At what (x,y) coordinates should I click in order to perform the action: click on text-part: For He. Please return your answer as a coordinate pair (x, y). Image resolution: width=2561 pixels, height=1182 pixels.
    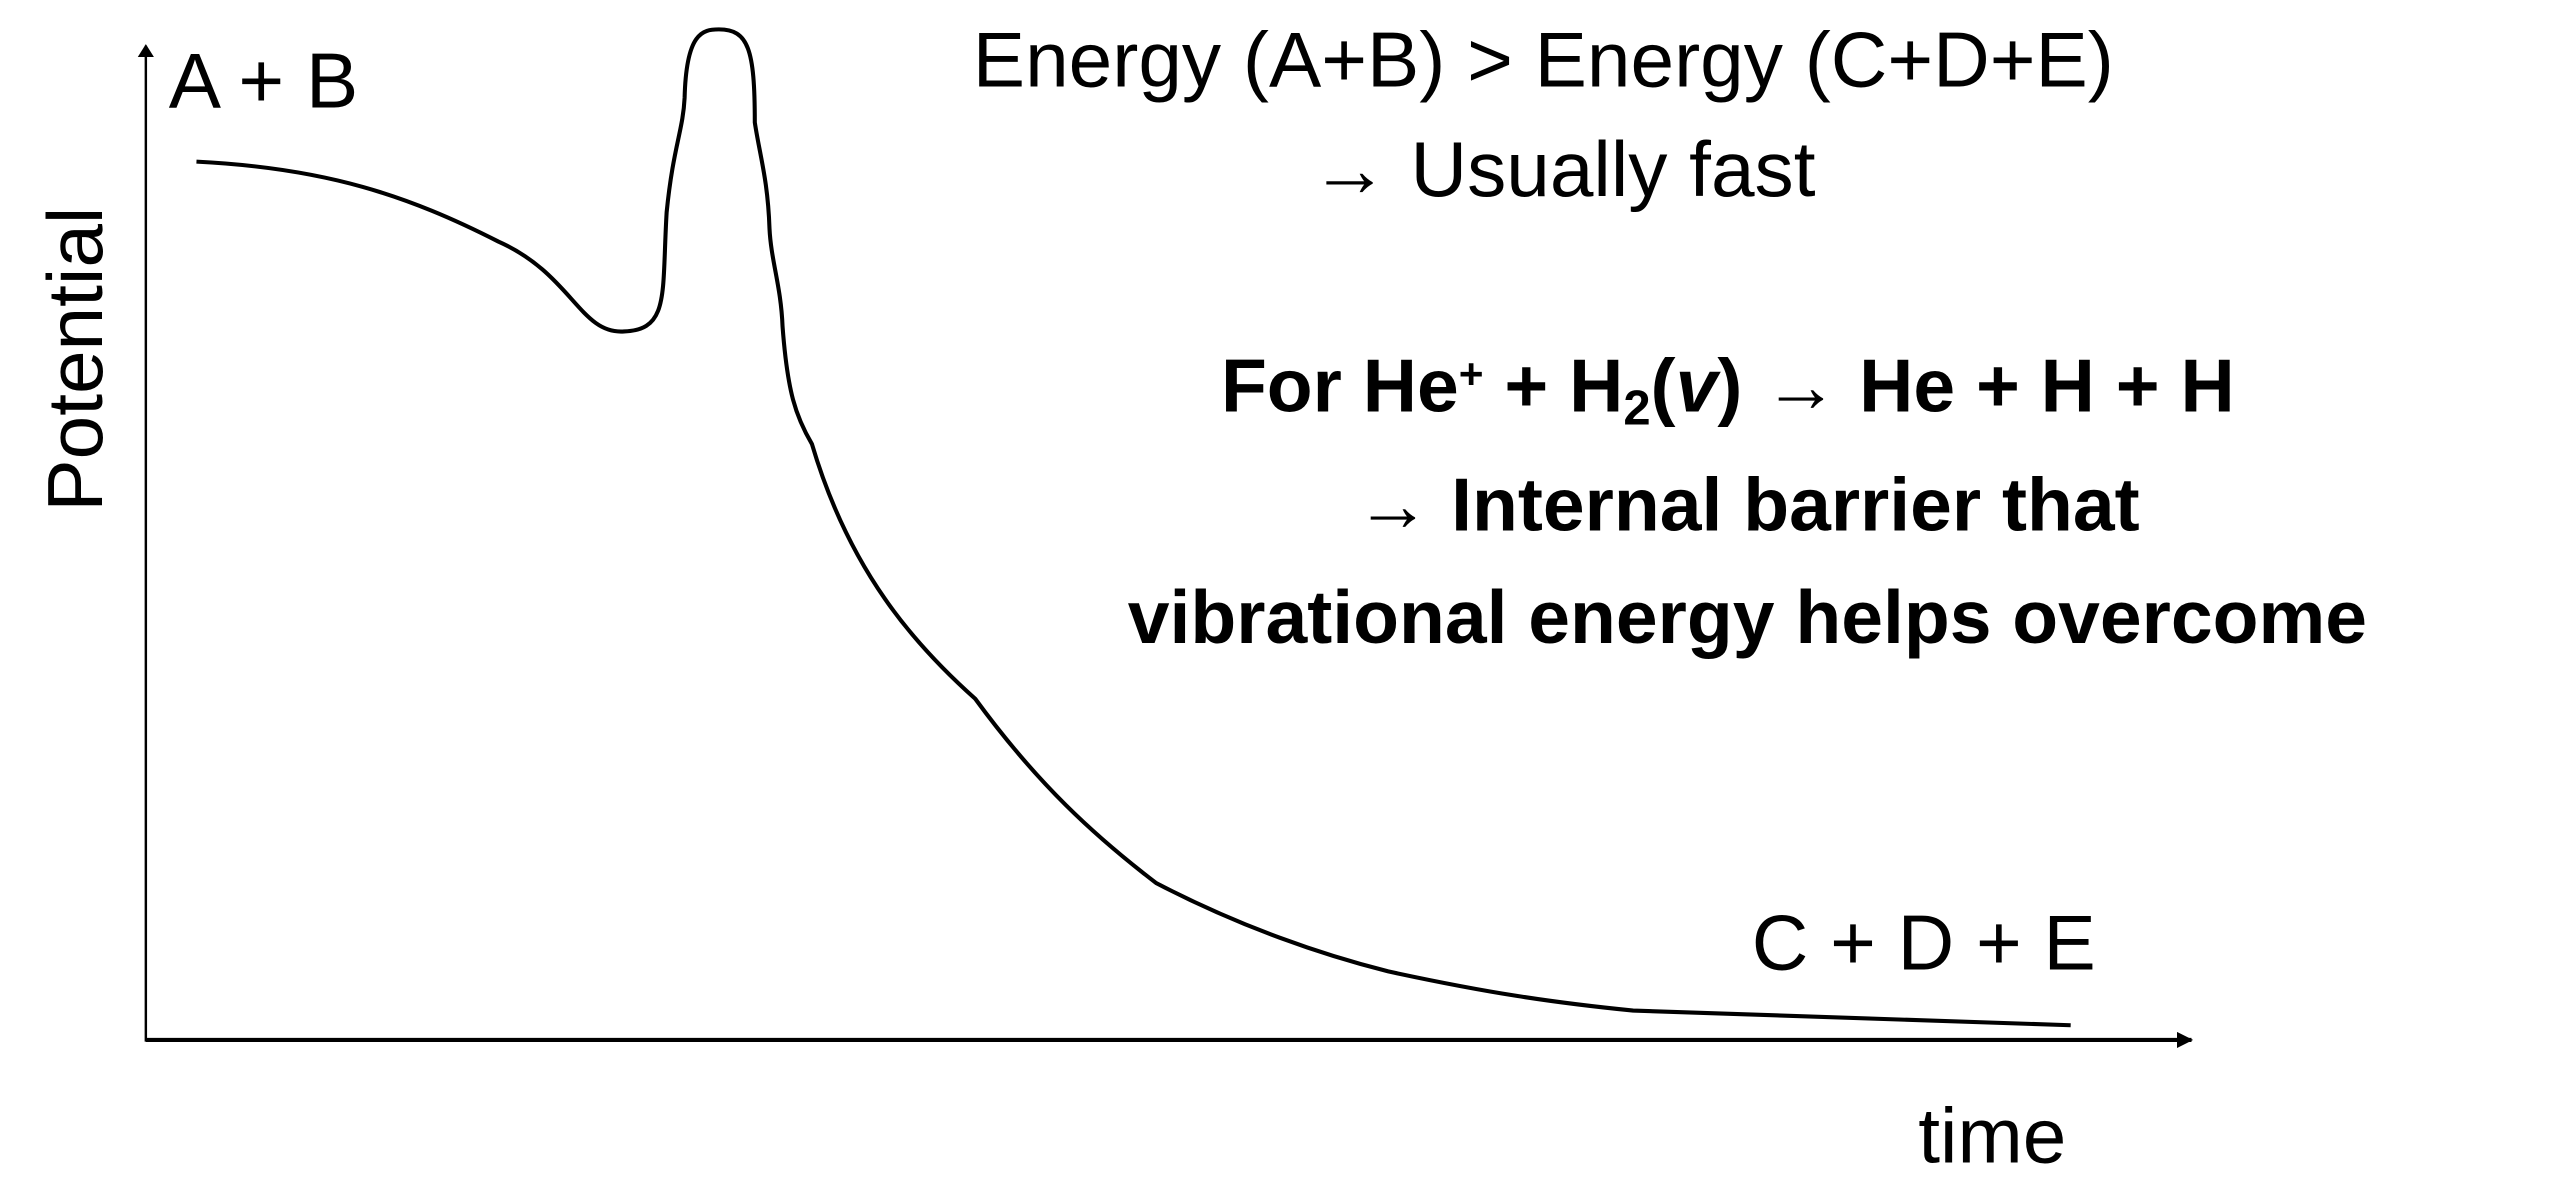
    Looking at the image, I should click on (1340, 385).